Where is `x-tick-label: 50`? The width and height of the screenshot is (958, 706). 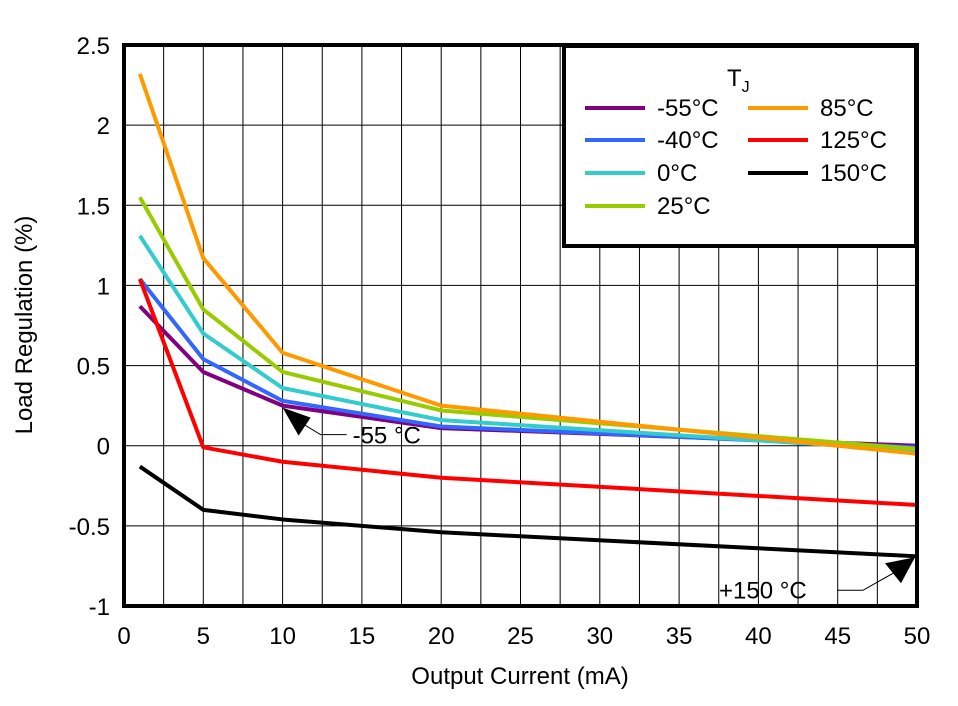
x-tick-label: 50 is located at coordinates (917, 636).